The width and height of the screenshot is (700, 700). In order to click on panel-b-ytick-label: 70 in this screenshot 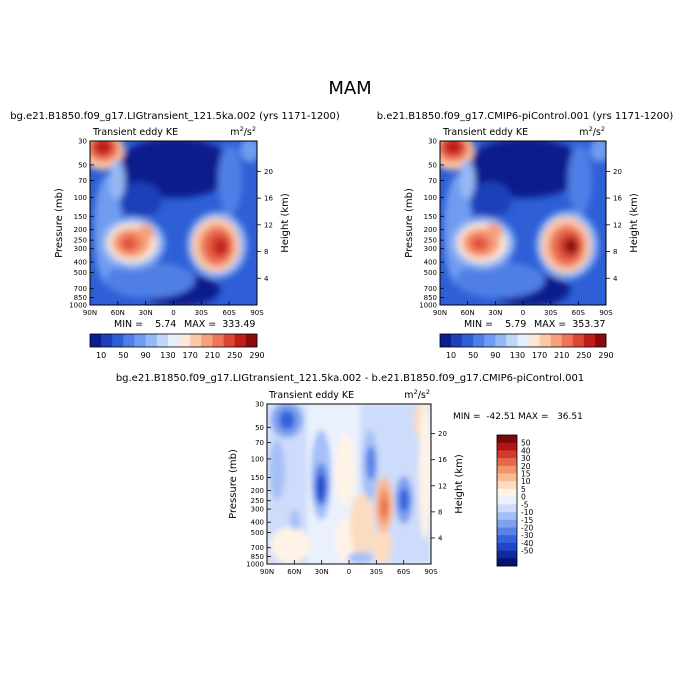, I will do `click(432, 181)`.